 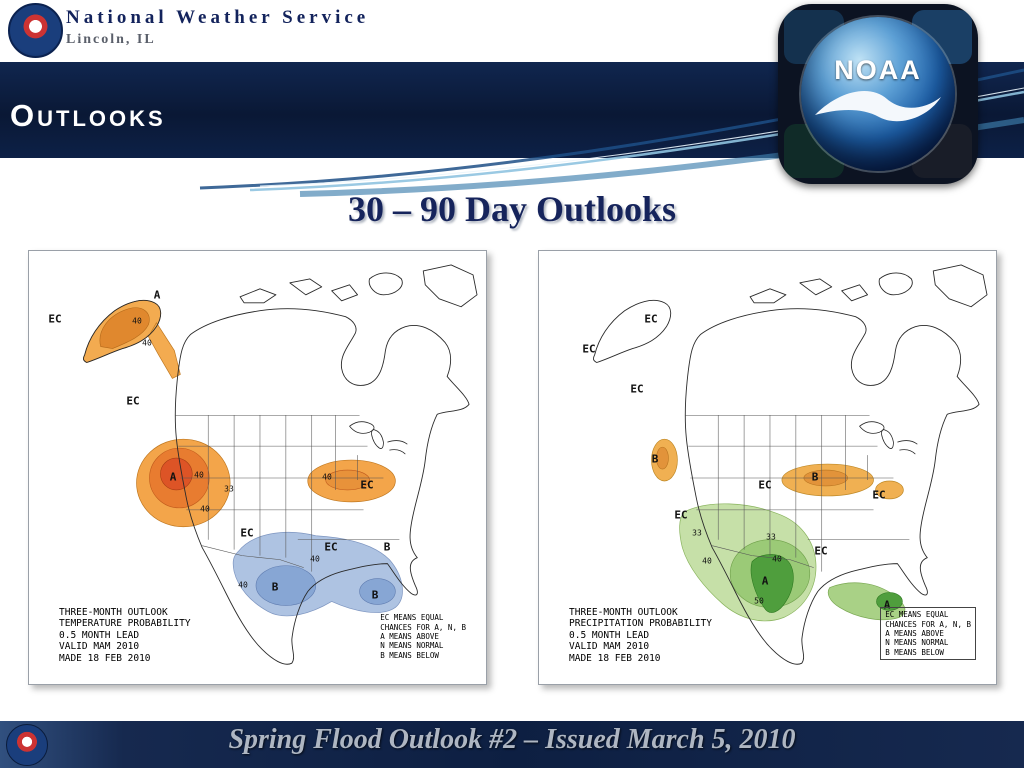 What do you see at coordinates (35, 30) in the screenshot?
I see `nws-logo-icon` at bounding box center [35, 30].